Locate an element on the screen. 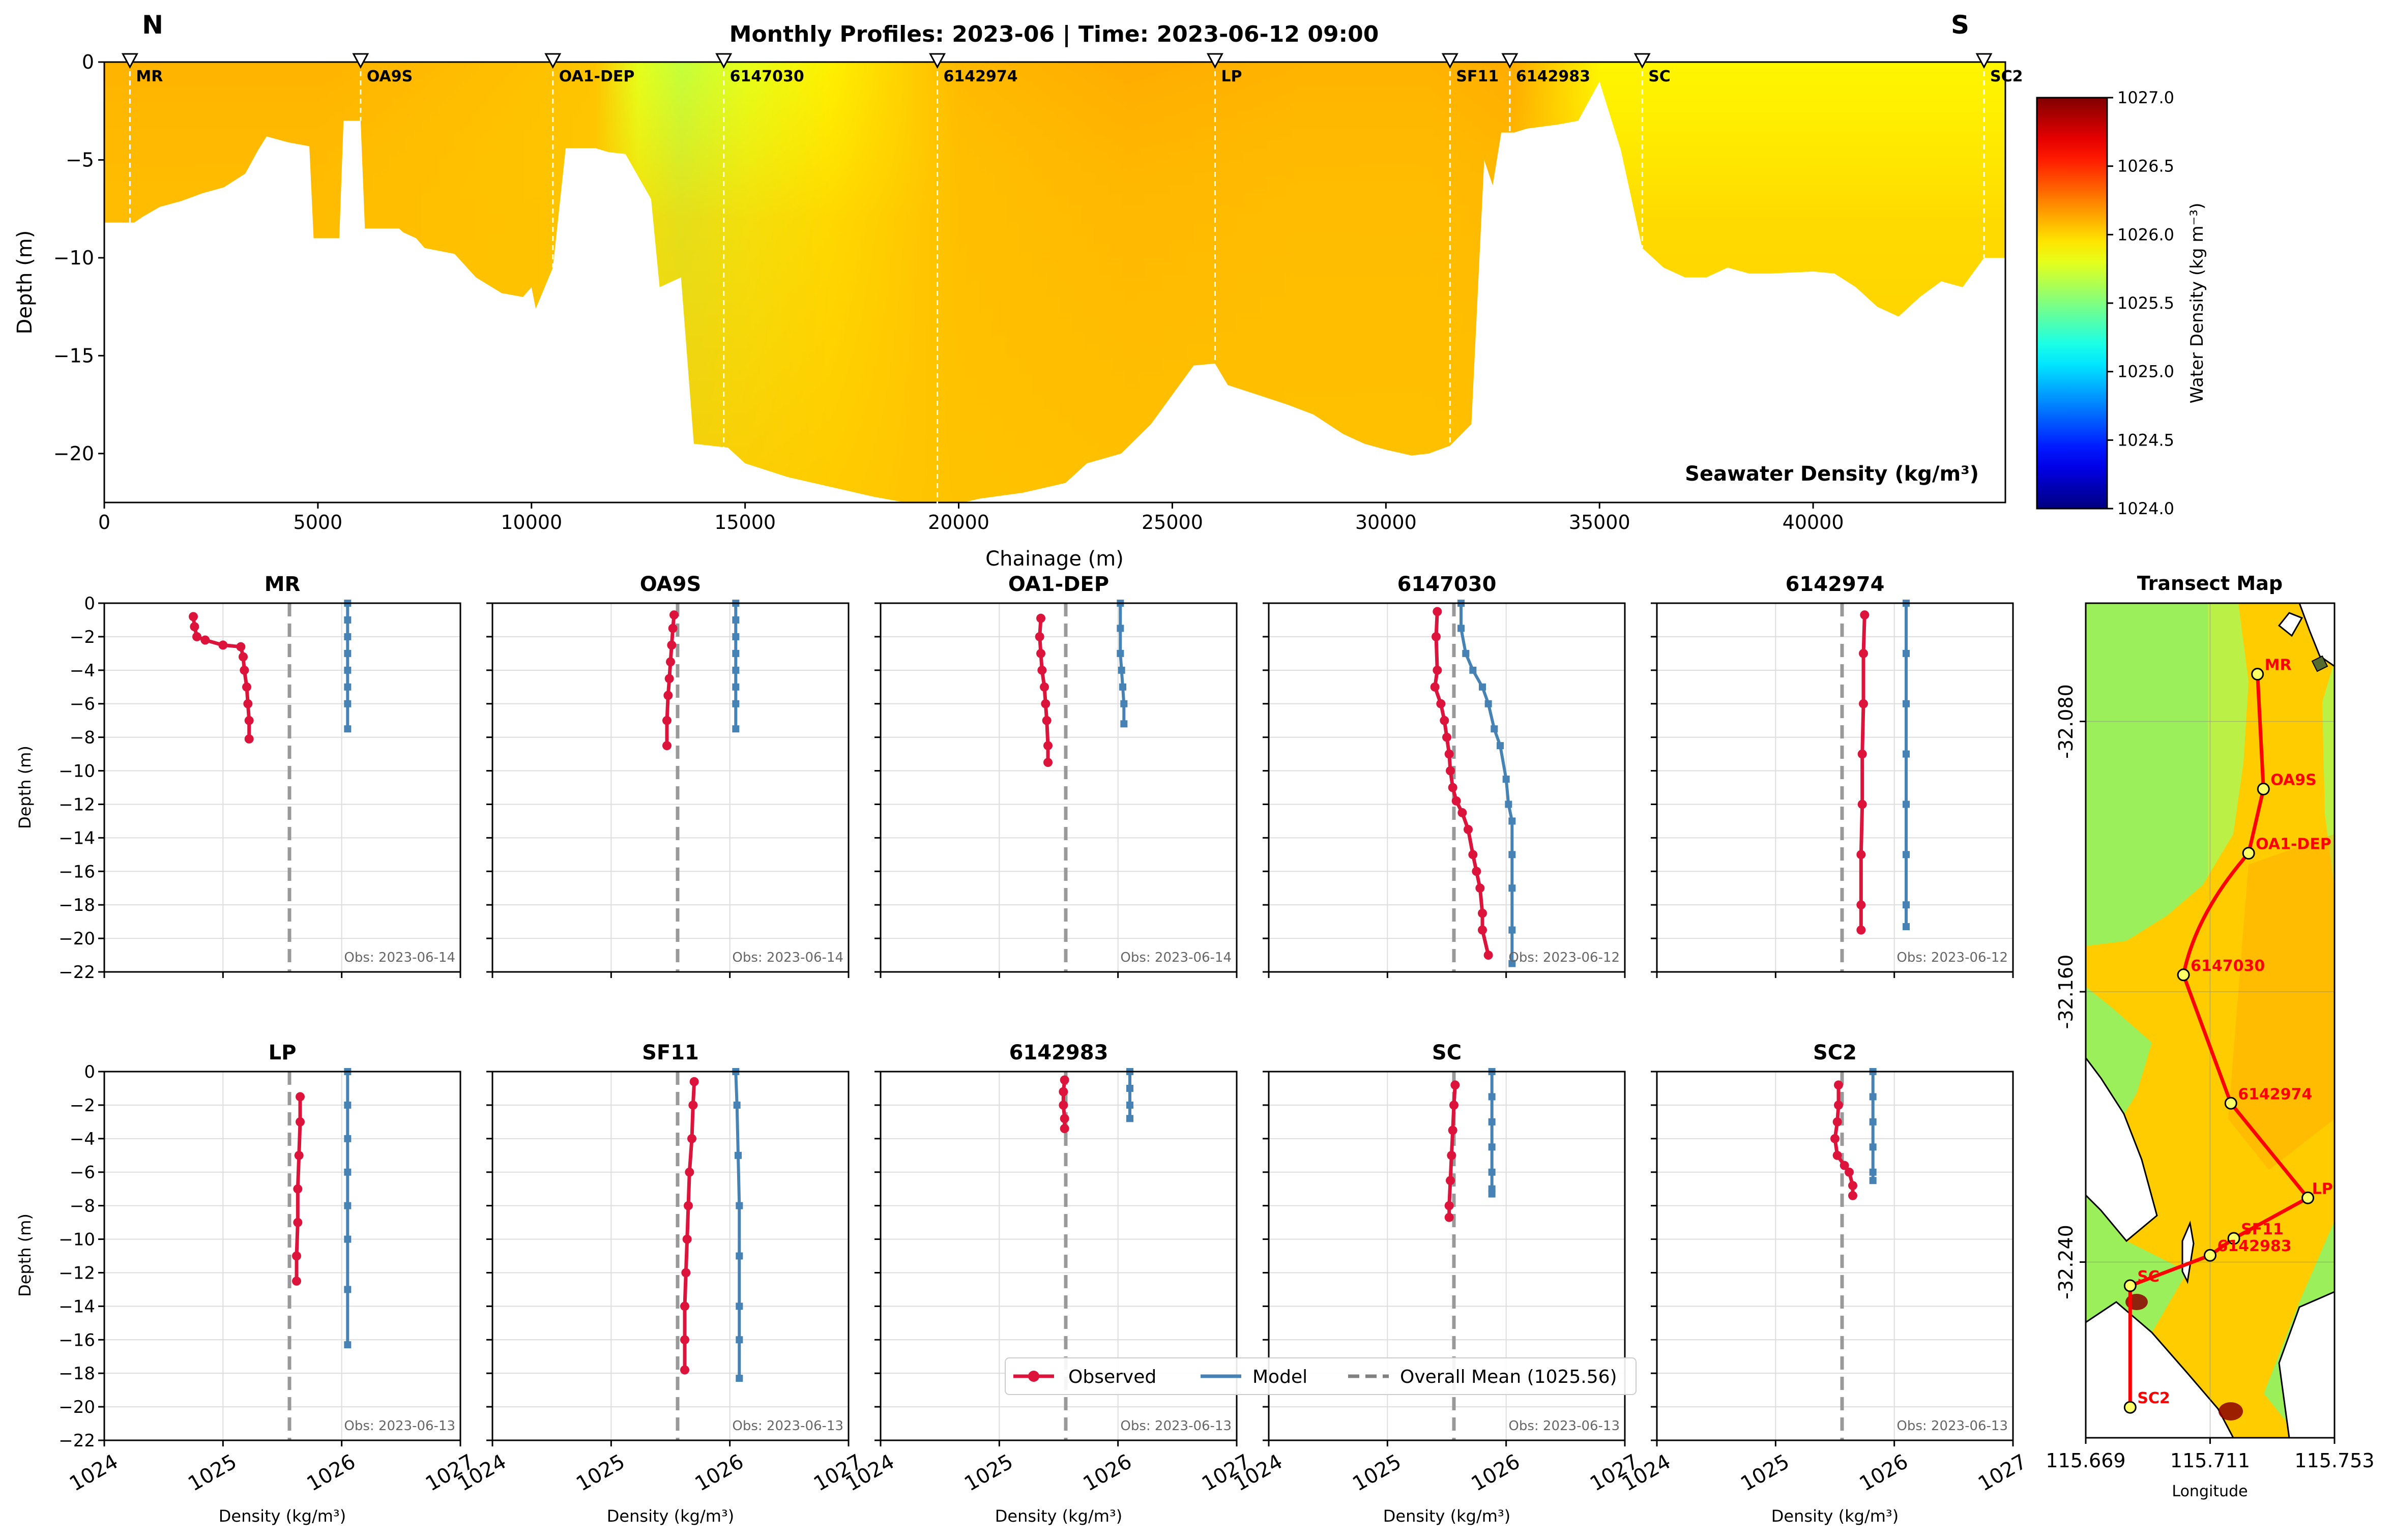  profile-ytick-label: −18 is located at coordinates (77, 905).